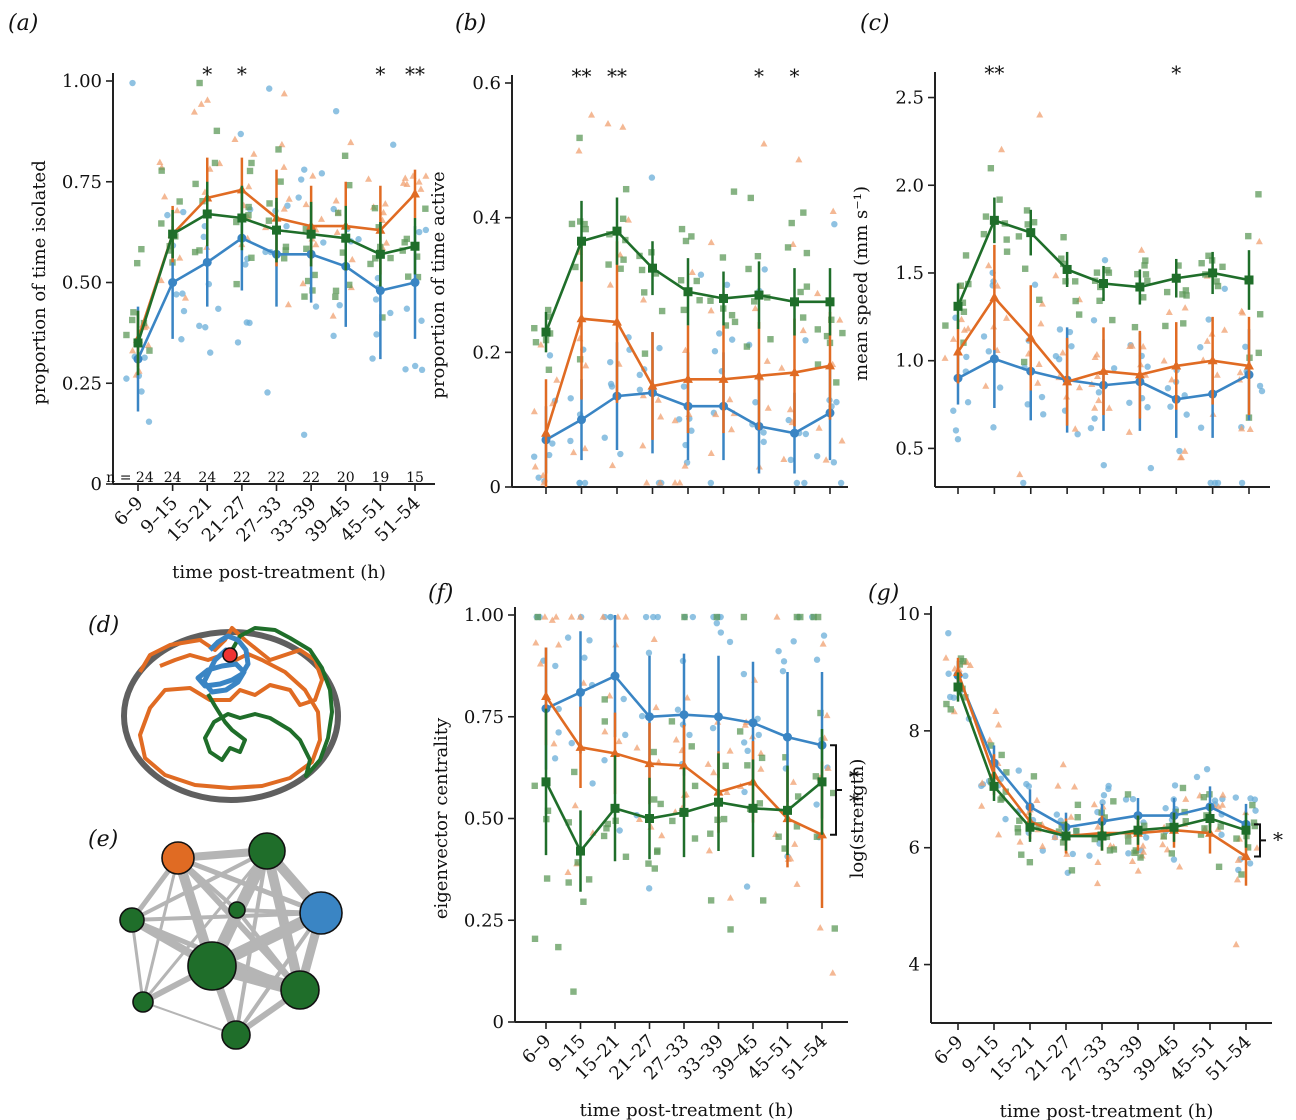 This screenshot has height=1120, width=1296. Describe the element at coordinates (498, 1022) in the screenshot. I see `y-tick-label-f: 0` at that location.